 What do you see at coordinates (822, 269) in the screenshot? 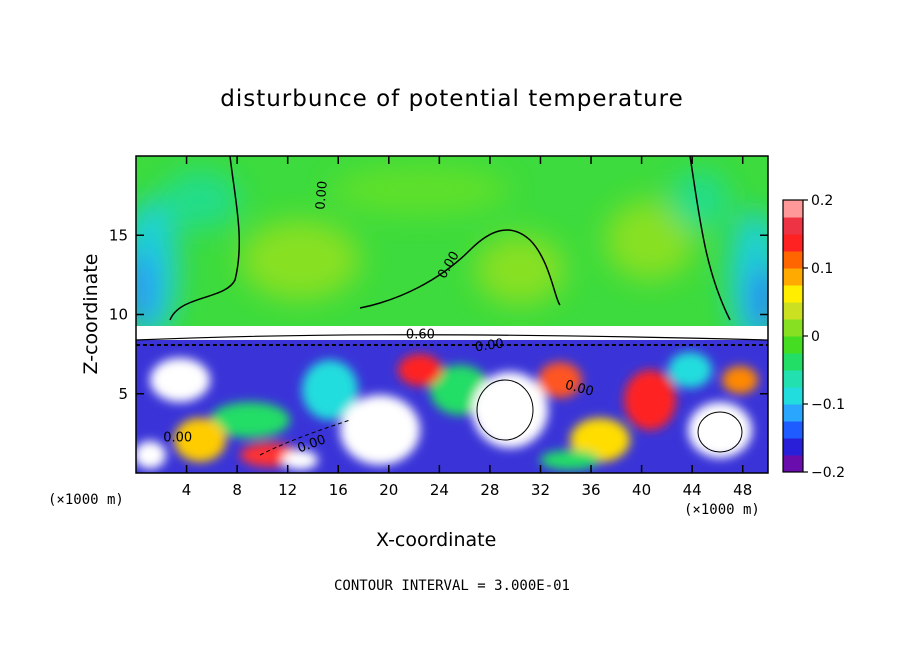
I see `colorbar-tick-label: 0.1` at bounding box center [822, 269].